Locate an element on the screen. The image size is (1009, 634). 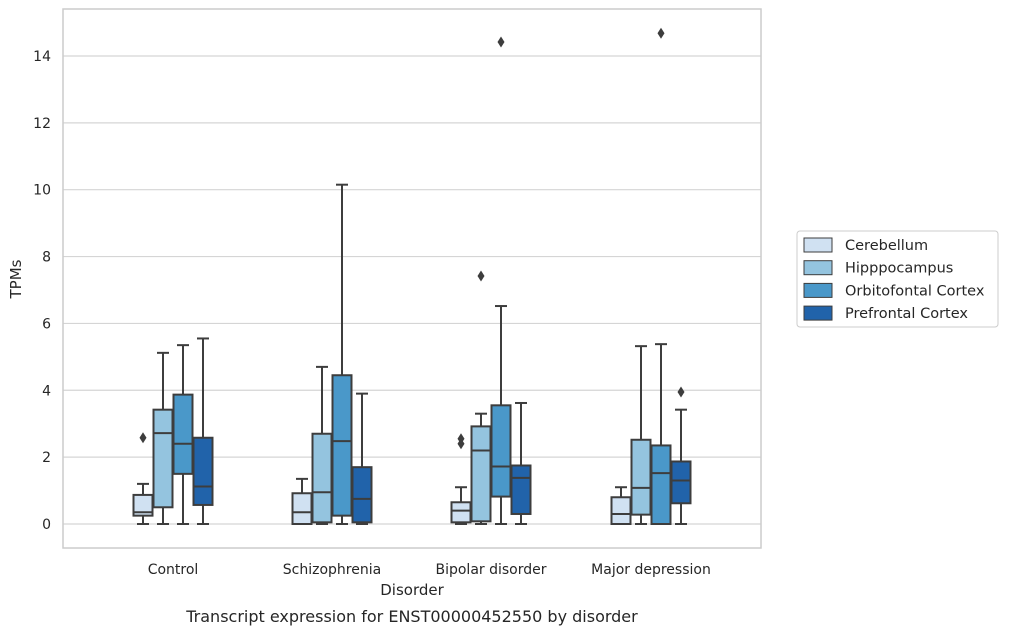
x-tick-label: Bipolar disorder is located at coordinates (490, 570).